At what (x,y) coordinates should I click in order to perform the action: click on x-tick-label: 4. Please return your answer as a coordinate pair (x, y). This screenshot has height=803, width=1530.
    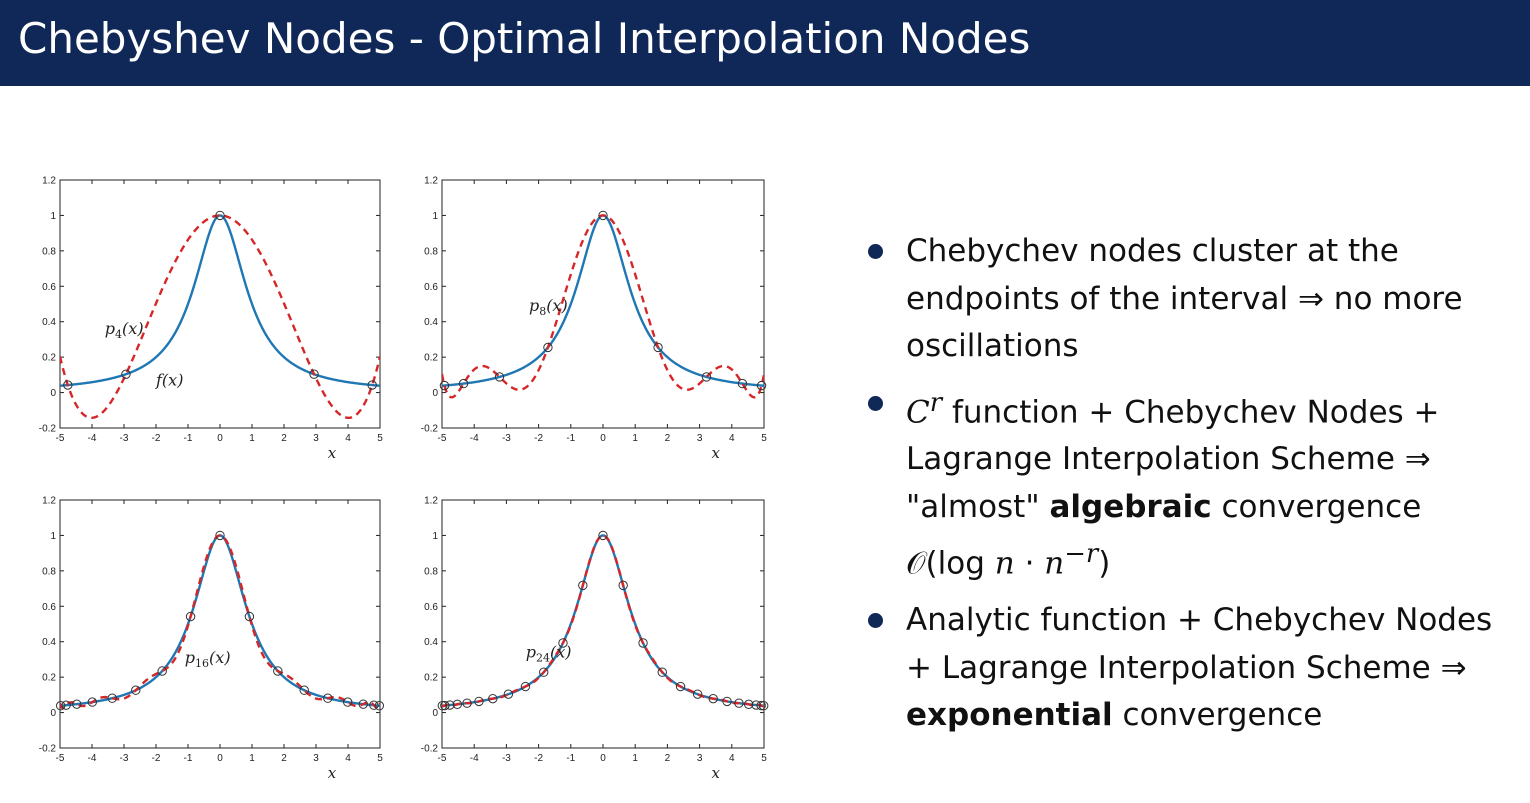
    Looking at the image, I should click on (348, 438).